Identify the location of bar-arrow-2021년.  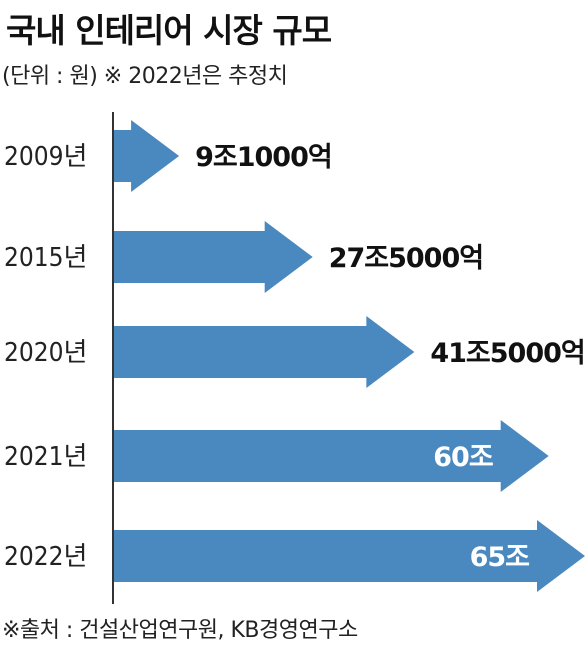
(331, 456).